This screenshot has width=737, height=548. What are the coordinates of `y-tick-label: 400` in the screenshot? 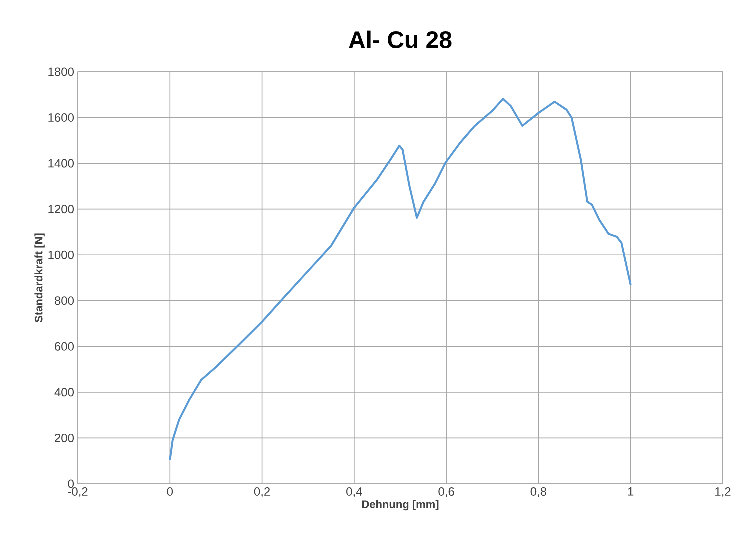 It's located at (64, 392).